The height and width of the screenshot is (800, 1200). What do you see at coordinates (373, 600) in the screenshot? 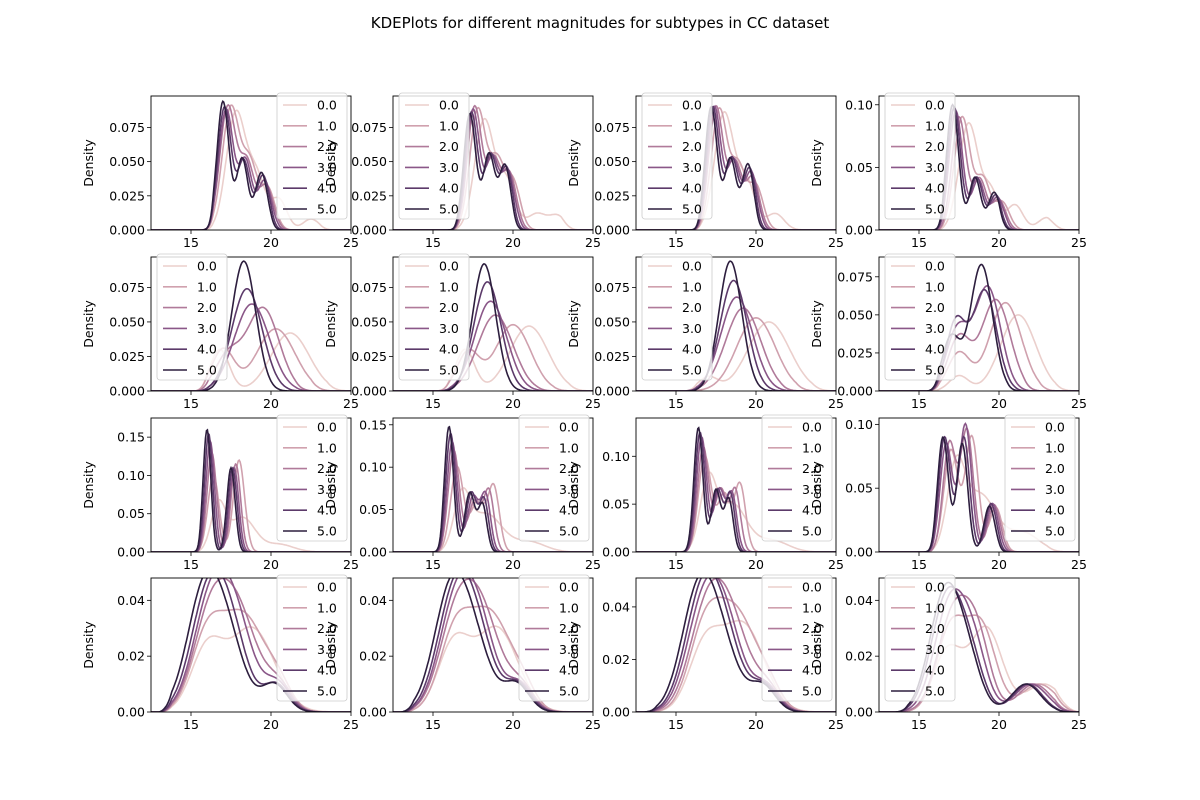
I see `y-tick-label: 0.04` at bounding box center [373, 600].